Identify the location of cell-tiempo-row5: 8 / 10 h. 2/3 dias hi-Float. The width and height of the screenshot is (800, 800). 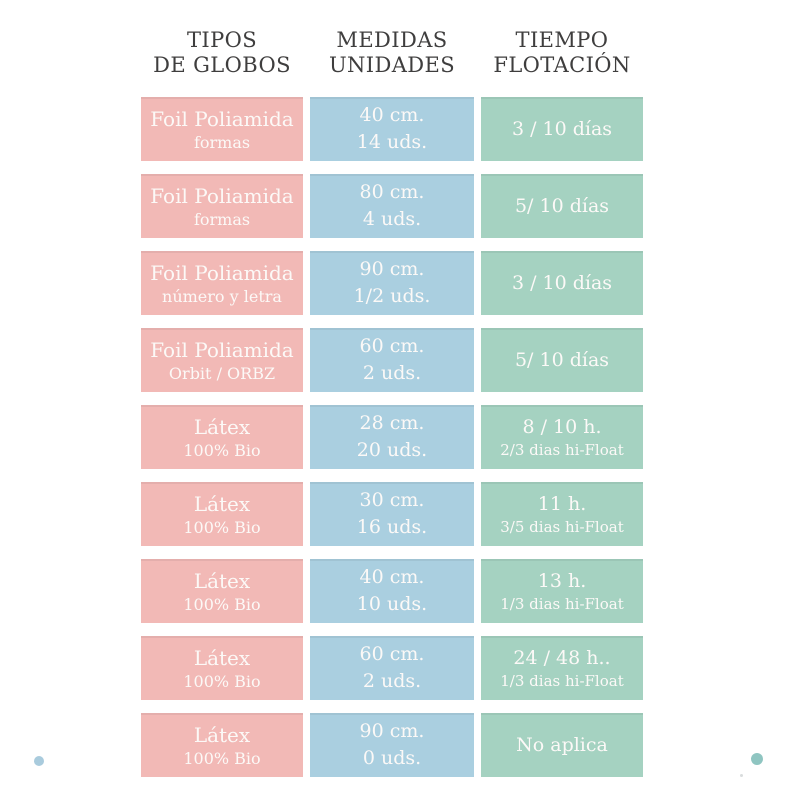
(562, 437).